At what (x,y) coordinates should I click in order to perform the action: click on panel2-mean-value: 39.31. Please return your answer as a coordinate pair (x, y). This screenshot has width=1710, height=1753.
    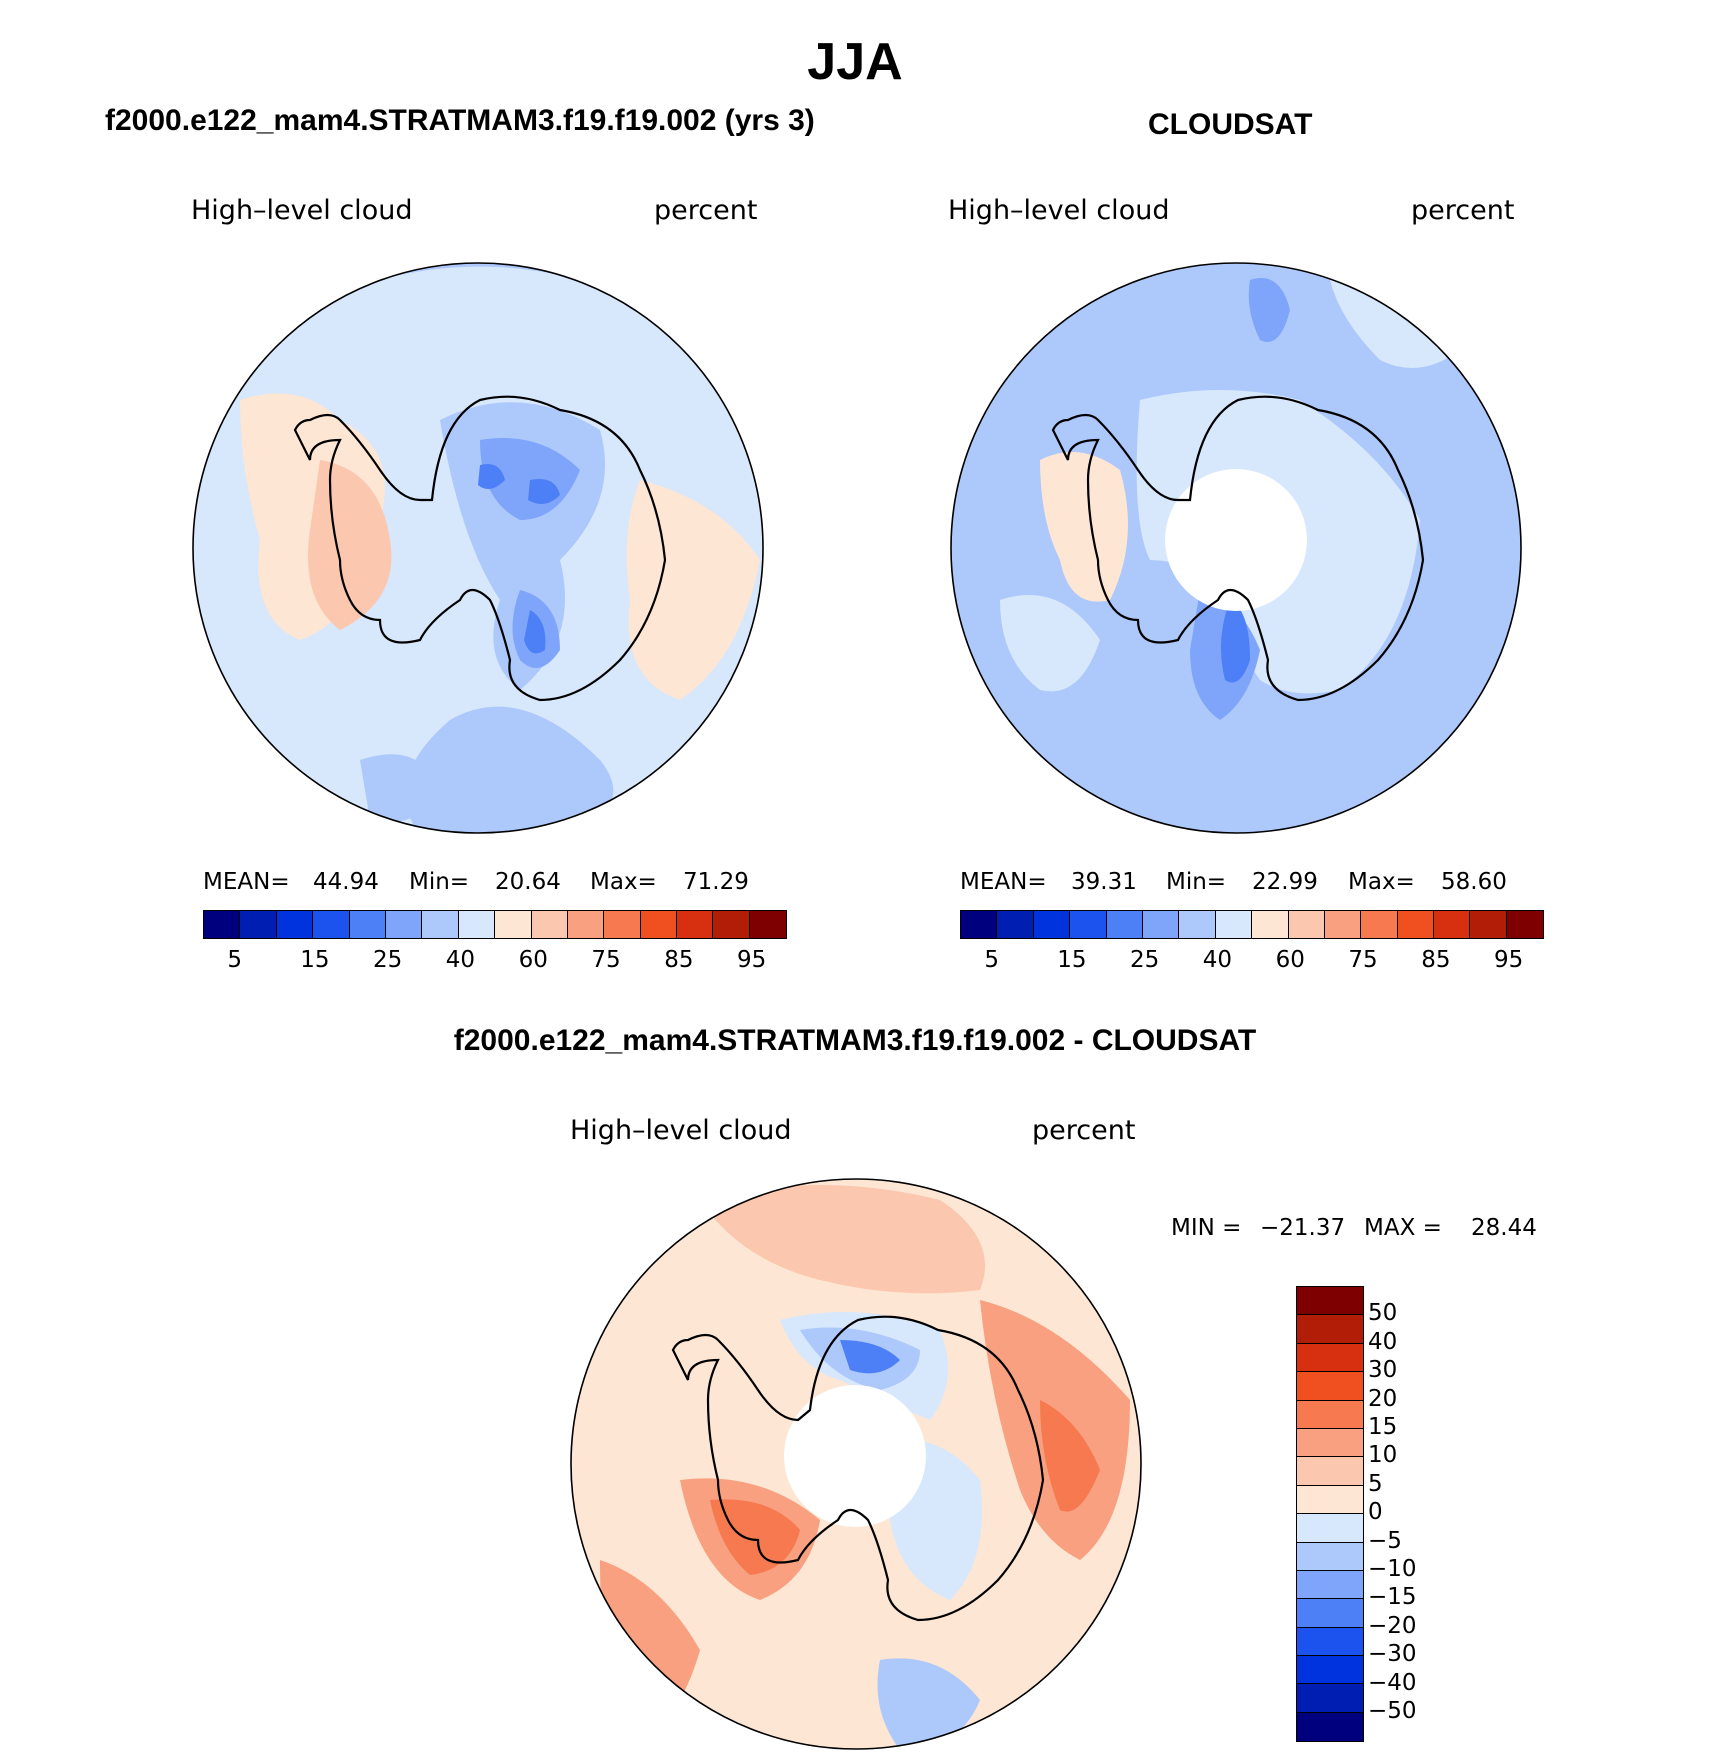
    Looking at the image, I should click on (1104, 882).